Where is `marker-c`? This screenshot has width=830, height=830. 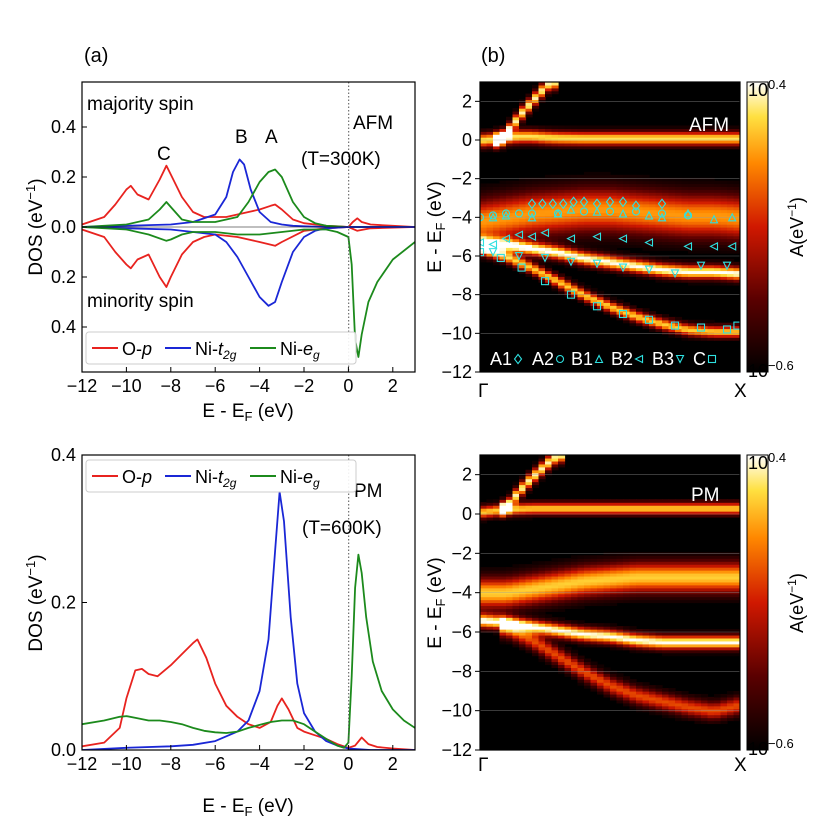
marker-c is located at coordinates (571, 294).